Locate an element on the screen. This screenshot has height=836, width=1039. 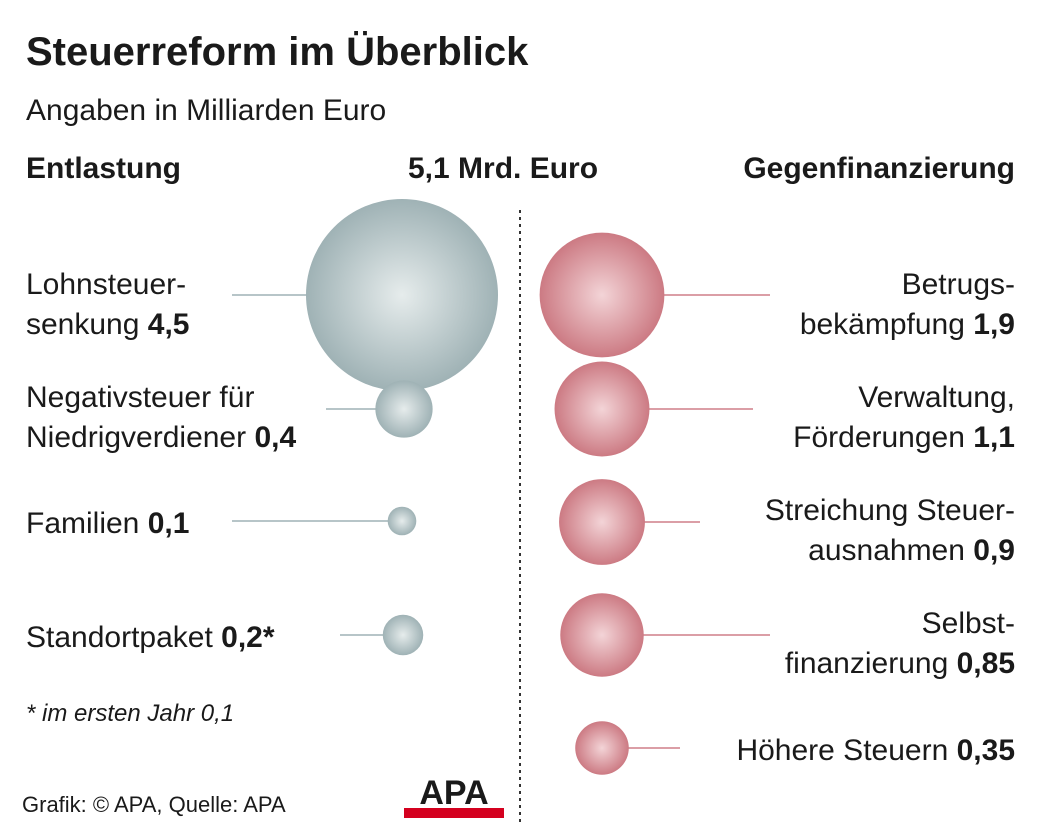
entlastung-lohnsteuer-senkung-label: Lohnsteuer-senkung 4,5 is located at coordinates (108, 305).